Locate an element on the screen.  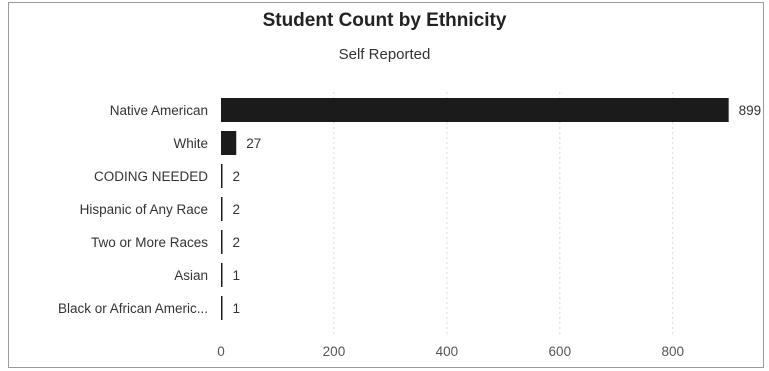
x-axis-ticks: 0 200 400 600 800 is located at coordinates (450, 351).